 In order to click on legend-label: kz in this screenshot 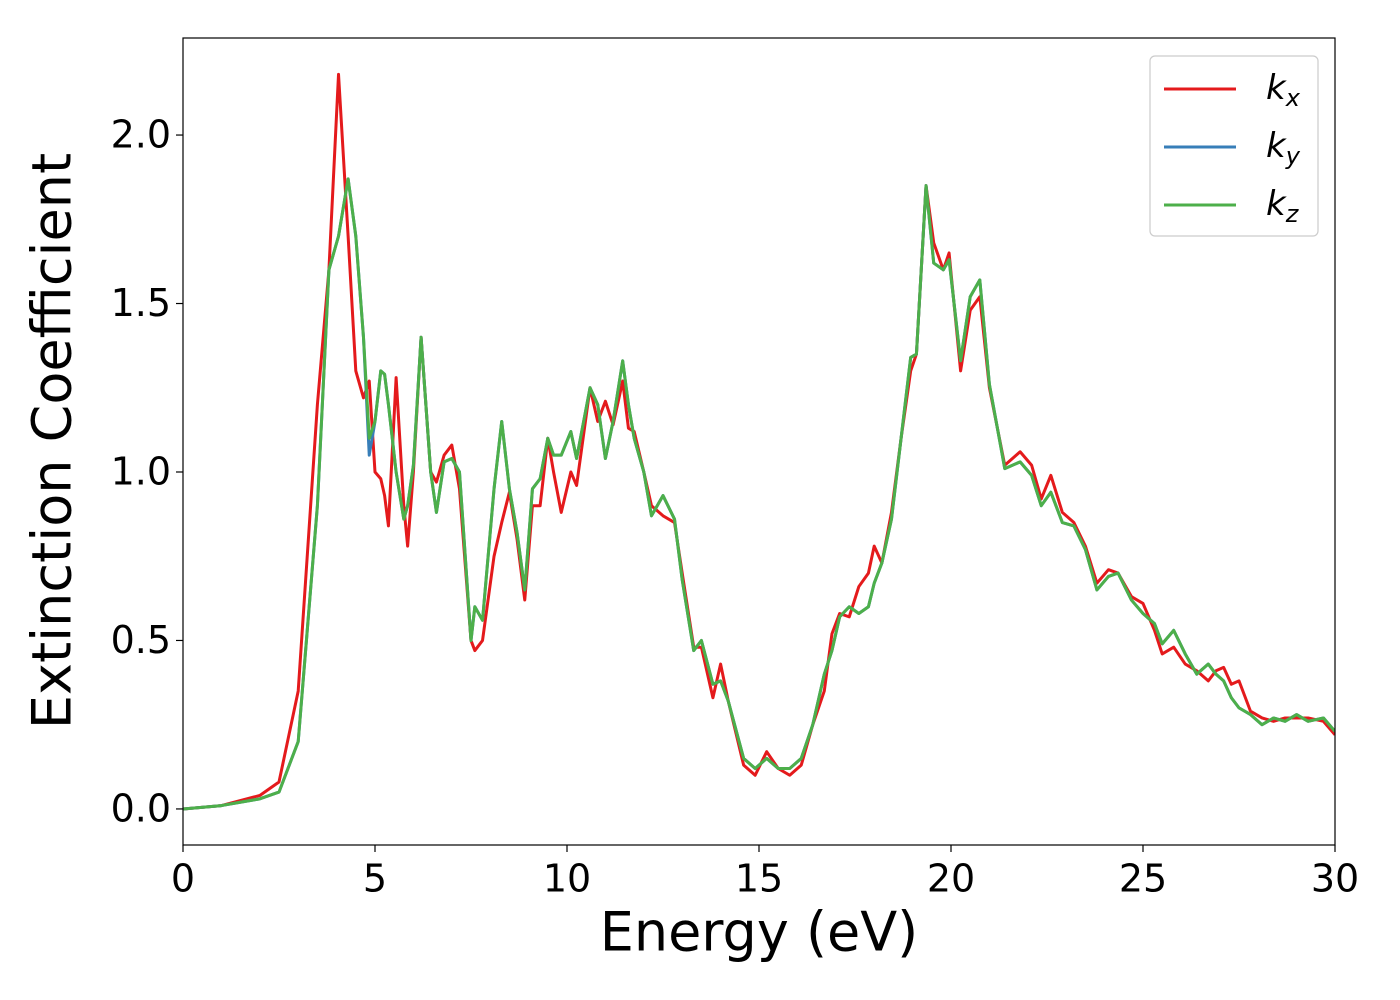, I will do `click(1283, 206)`.